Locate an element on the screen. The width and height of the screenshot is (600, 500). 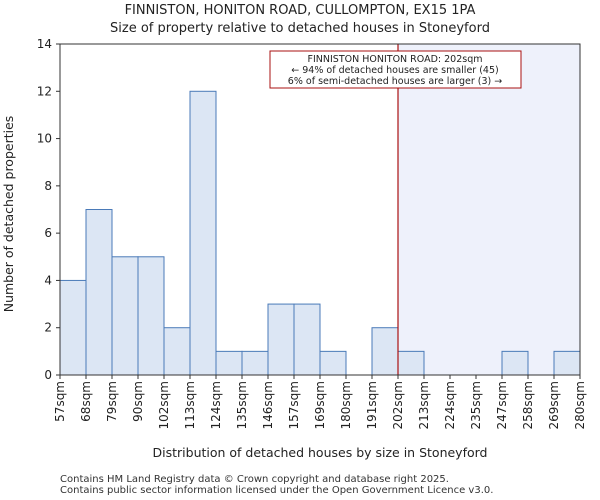
bar-68sqm is located at coordinates (99, 292).